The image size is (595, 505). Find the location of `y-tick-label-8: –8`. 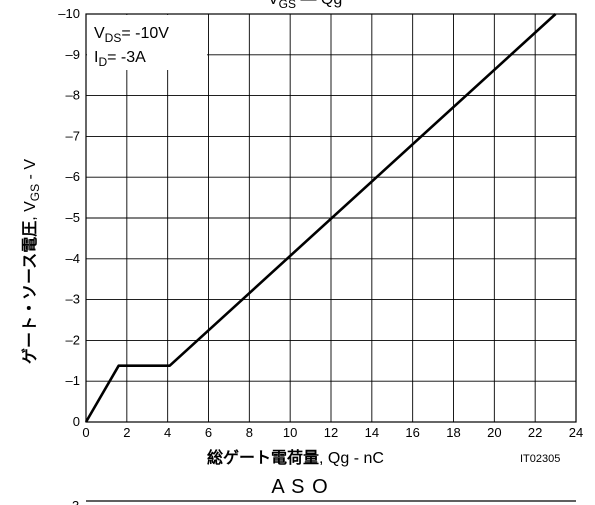

y-tick-label-8: –8 is located at coordinates (73, 95).